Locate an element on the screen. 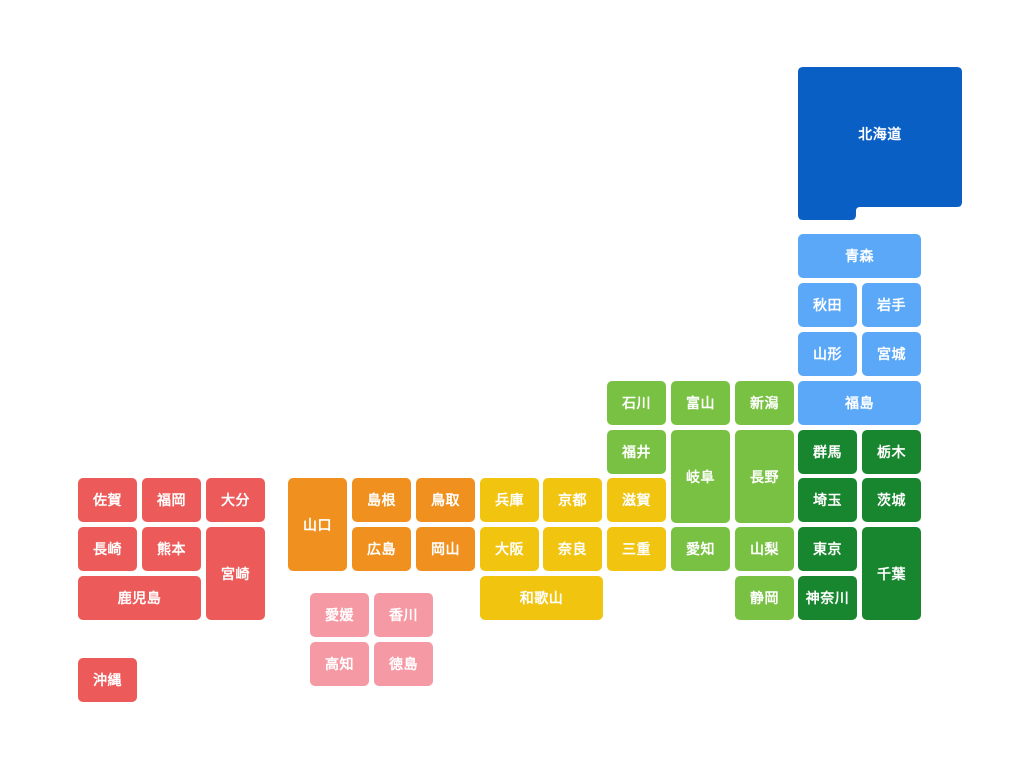  prefecture-niigata: 新潟 is located at coordinates (764, 403).